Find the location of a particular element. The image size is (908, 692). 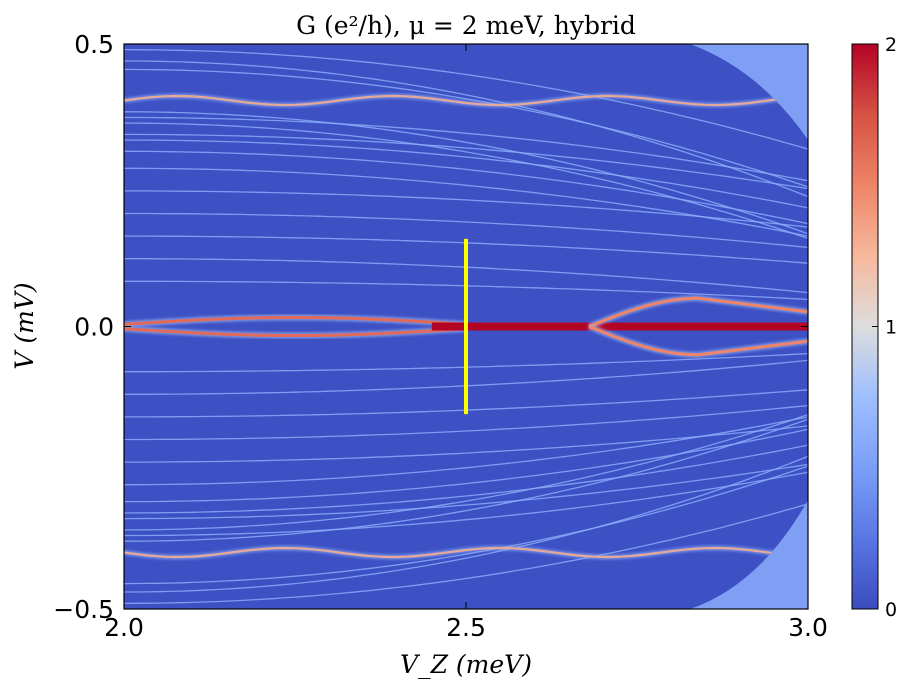

x-axis-label: V_Z (meV) is located at coordinates (466, 664).